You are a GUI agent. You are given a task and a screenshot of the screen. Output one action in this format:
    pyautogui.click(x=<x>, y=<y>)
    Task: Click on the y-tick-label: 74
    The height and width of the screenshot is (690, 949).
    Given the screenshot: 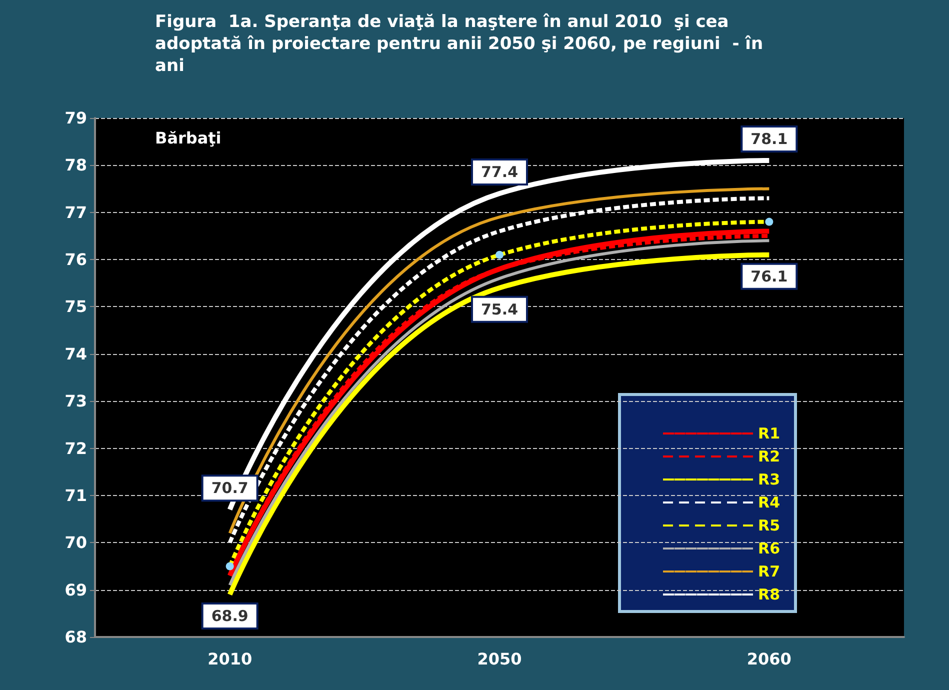 What is the action you would take?
    pyautogui.click(x=75, y=354)
    